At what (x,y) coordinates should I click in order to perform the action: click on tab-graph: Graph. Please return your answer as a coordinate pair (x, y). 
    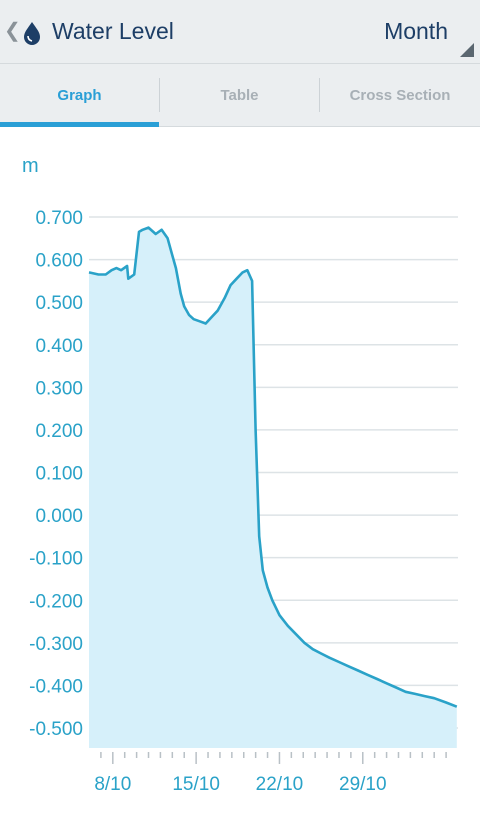
    Looking at the image, I should click on (79, 95).